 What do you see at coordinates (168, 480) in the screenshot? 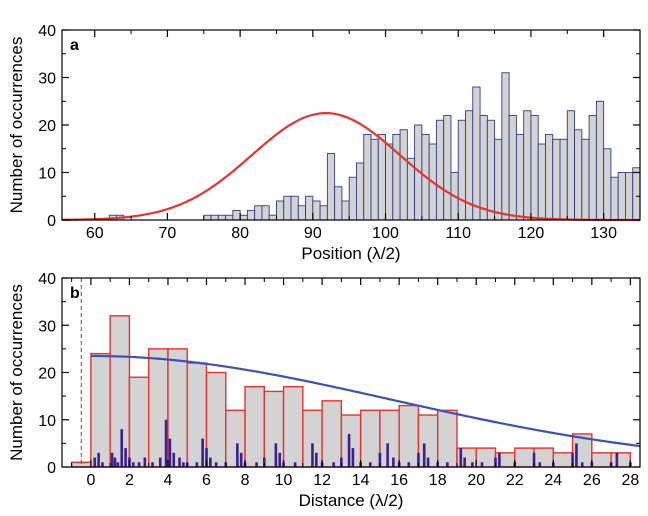
I see `b-xtick-label: 4` at bounding box center [168, 480].